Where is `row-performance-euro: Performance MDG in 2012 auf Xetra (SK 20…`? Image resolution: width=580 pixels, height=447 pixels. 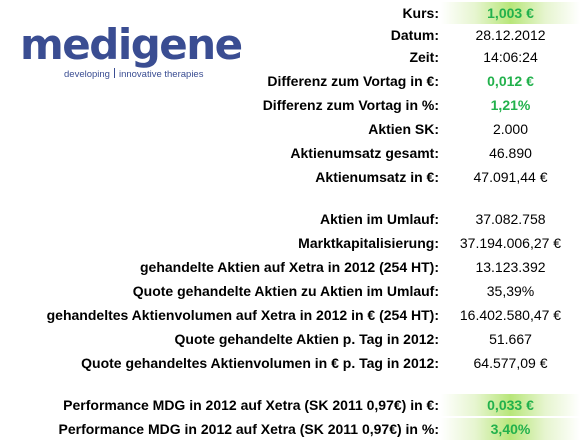 row-performance-euro: Performance MDG in 2012 auf Xetra (SK 20… is located at coordinates (290, 405).